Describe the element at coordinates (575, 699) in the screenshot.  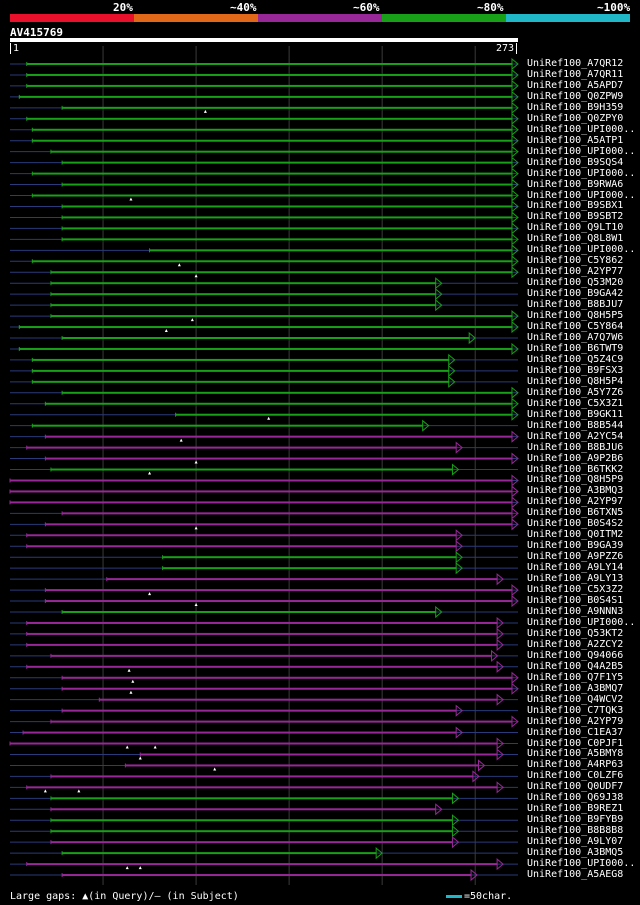
I see `hit-name: UniRef100_Q4WCV2` at that location.